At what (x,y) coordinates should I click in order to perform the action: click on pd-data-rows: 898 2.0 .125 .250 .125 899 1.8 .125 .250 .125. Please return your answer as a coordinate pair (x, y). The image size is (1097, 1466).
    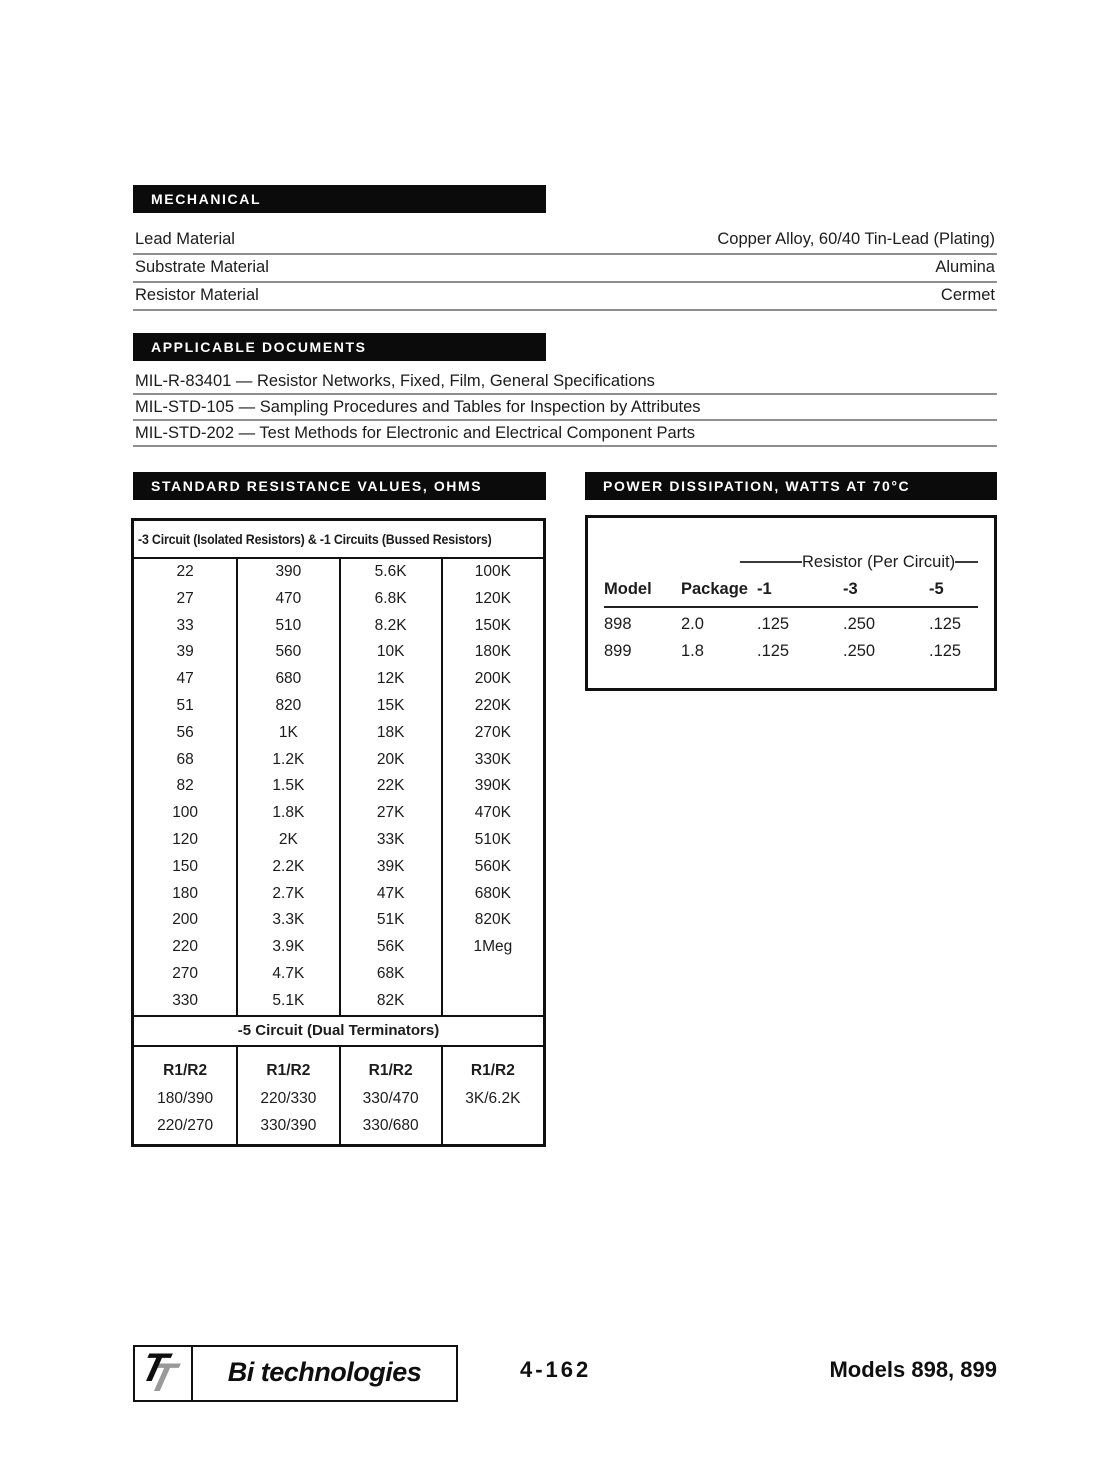
    Looking at the image, I should click on (791, 638).